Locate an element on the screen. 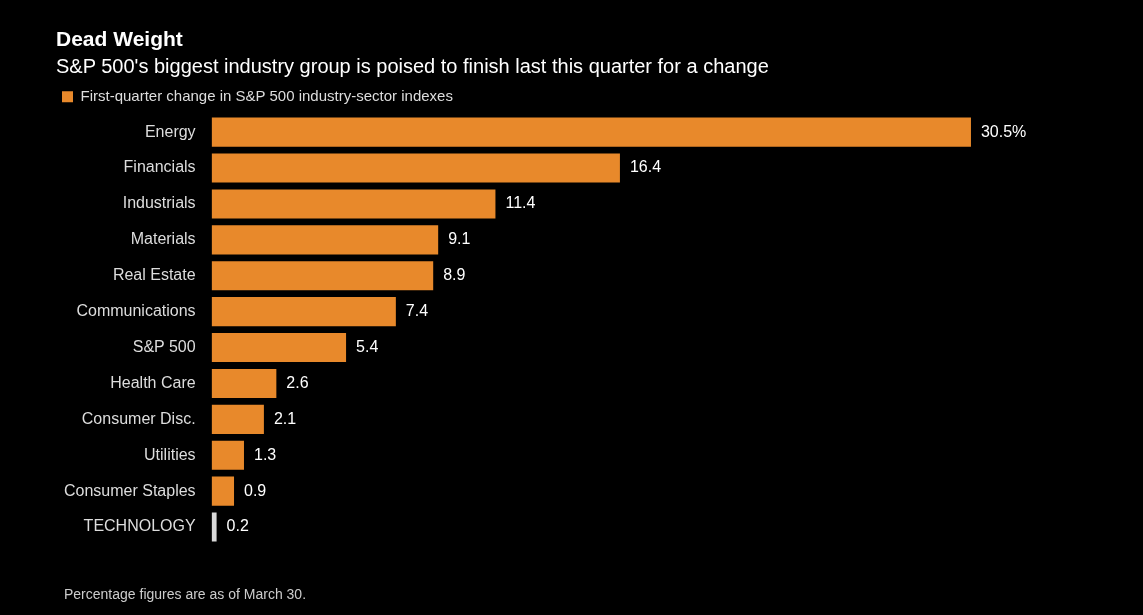  y-tick-label: Materials is located at coordinates (163, 239).